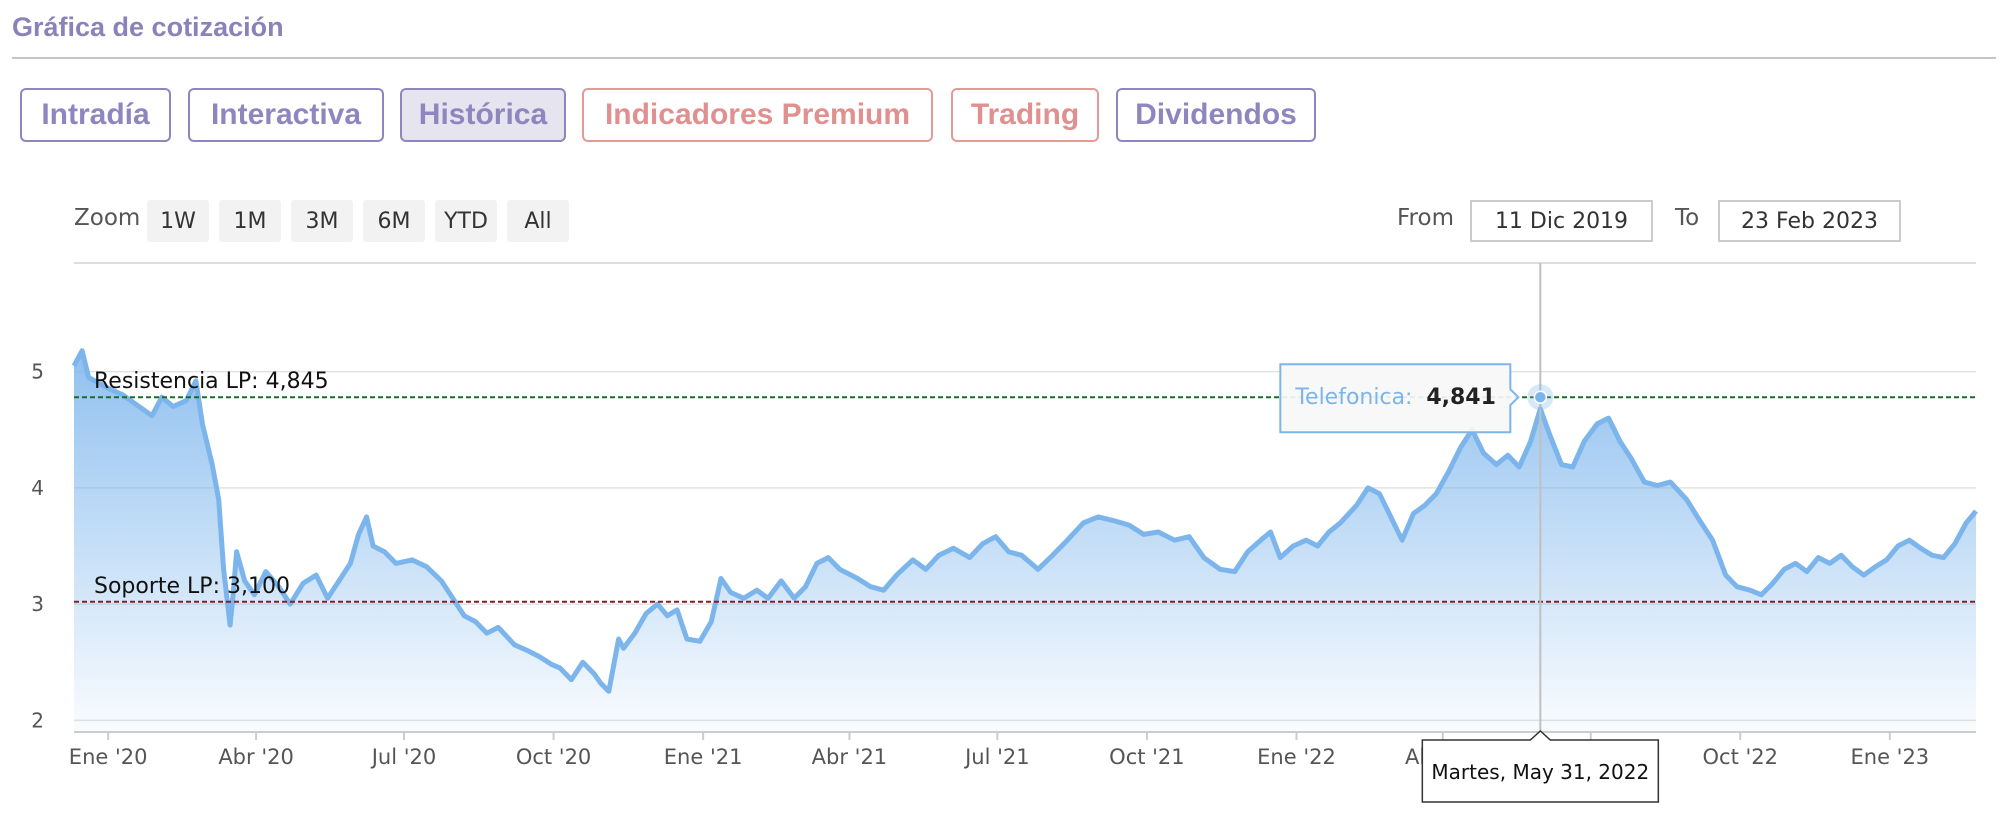 The height and width of the screenshot is (815, 2000). Describe the element at coordinates (757, 115) in the screenshot. I see `tab-indicadores-premium: Indicadores Premium` at that location.